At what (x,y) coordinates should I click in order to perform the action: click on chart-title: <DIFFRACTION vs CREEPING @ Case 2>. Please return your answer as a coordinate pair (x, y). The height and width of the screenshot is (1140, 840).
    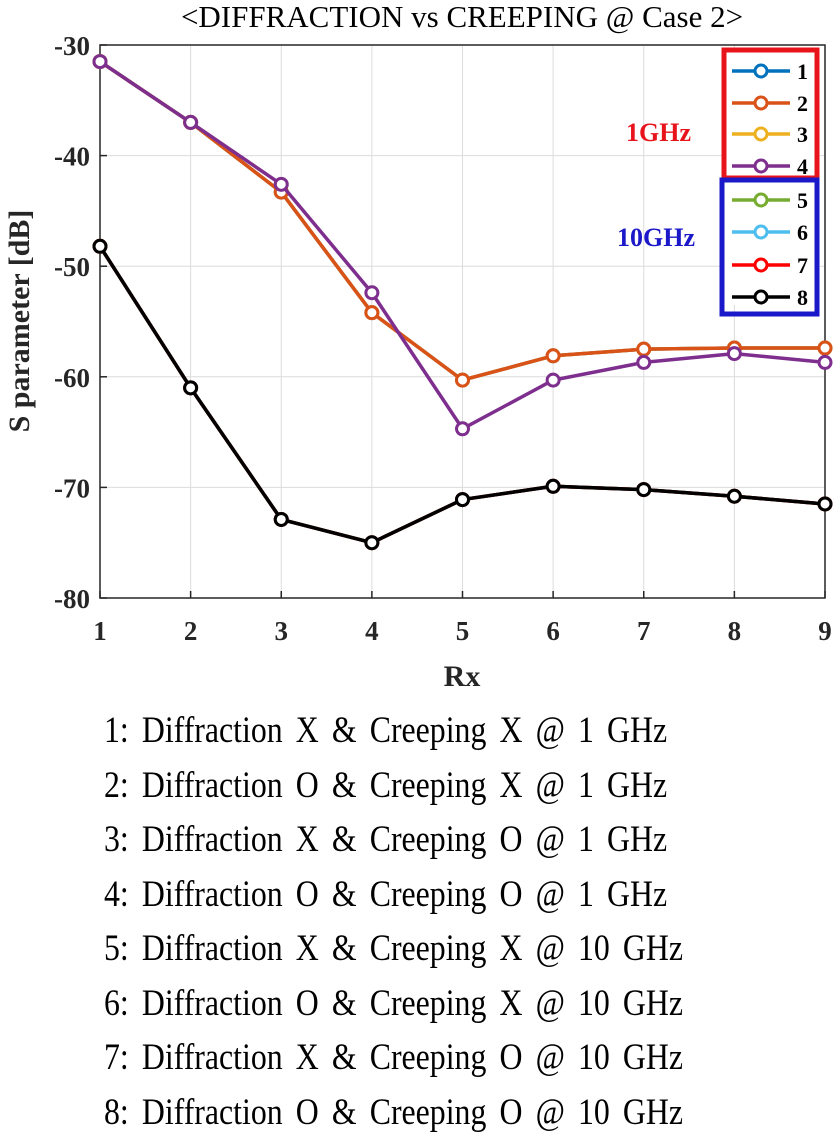
    Looking at the image, I should click on (462, 17).